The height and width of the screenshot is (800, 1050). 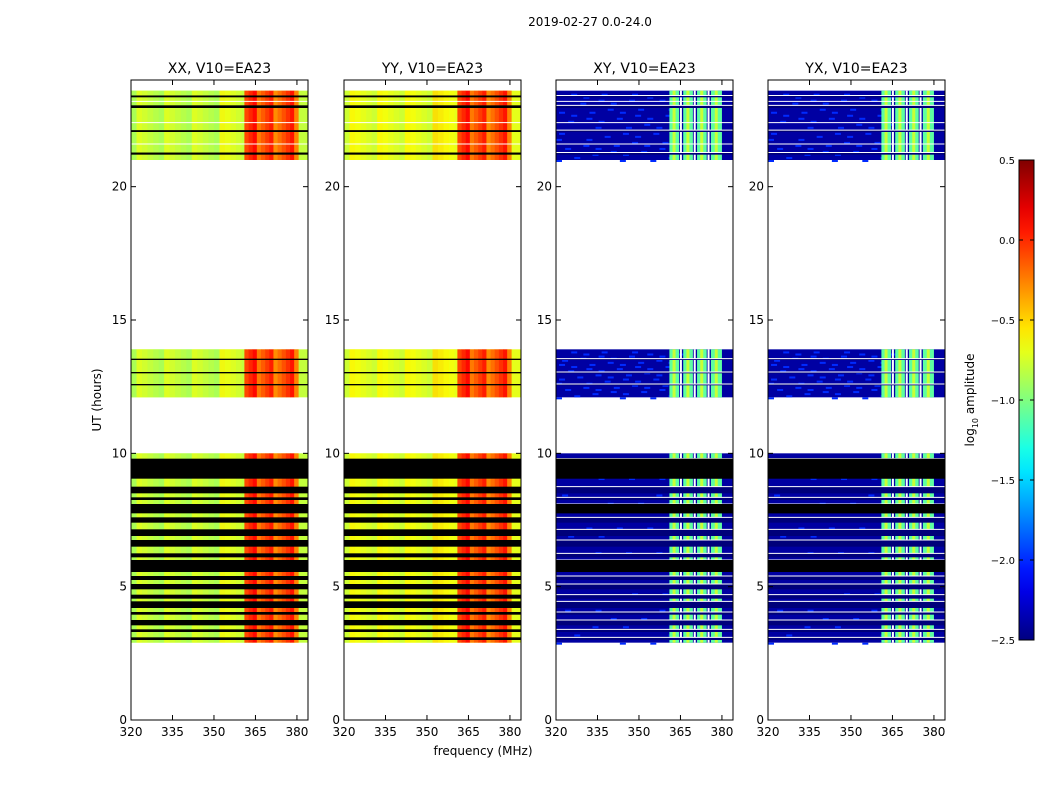 I want to click on x-tick-label: 350, so click(x=427, y=732).